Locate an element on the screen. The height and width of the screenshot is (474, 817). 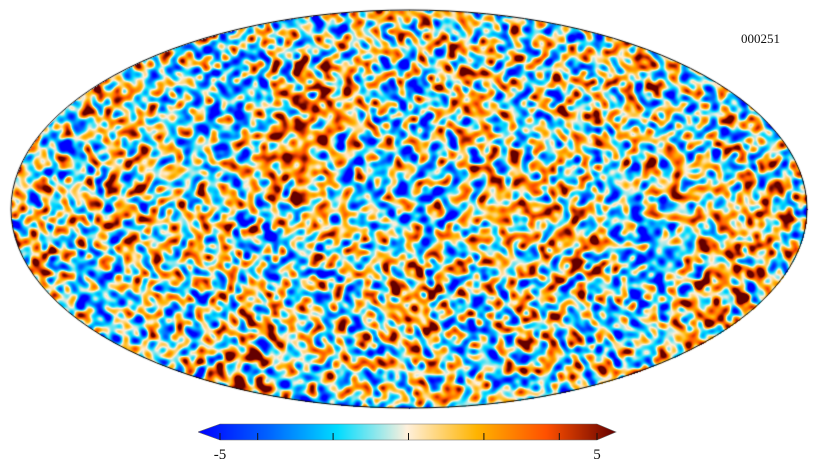
colorbar-gradient is located at coordinates (407, 432).